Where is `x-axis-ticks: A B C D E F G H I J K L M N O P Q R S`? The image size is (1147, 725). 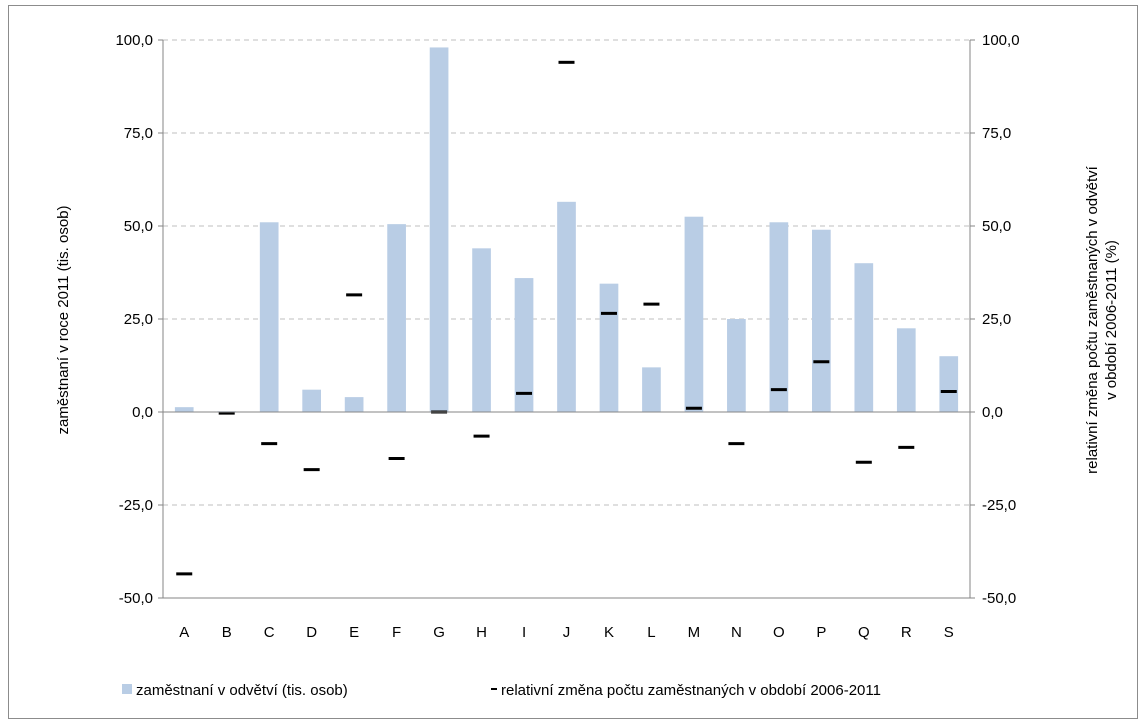
x-axis-ticks: A B C D E F G H I J K L M N O P Q R S is located at coordinates (566, 632).